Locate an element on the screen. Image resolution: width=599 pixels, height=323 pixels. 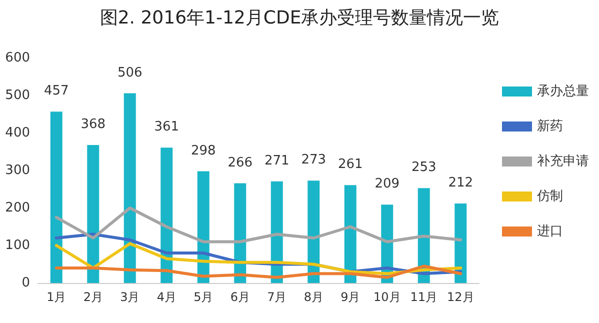
x-tick-label: 7月 is located at coordinates (277, 297).